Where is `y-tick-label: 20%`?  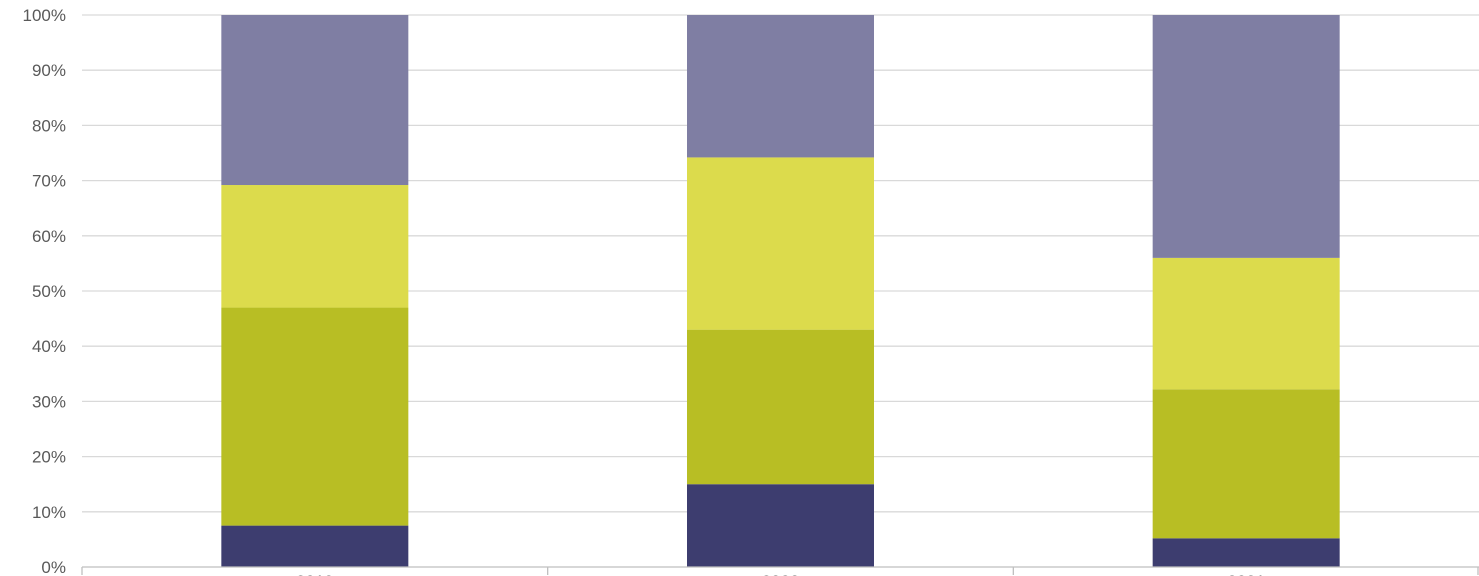
y-tick-label: 20% is located at coordinates (49, 457).